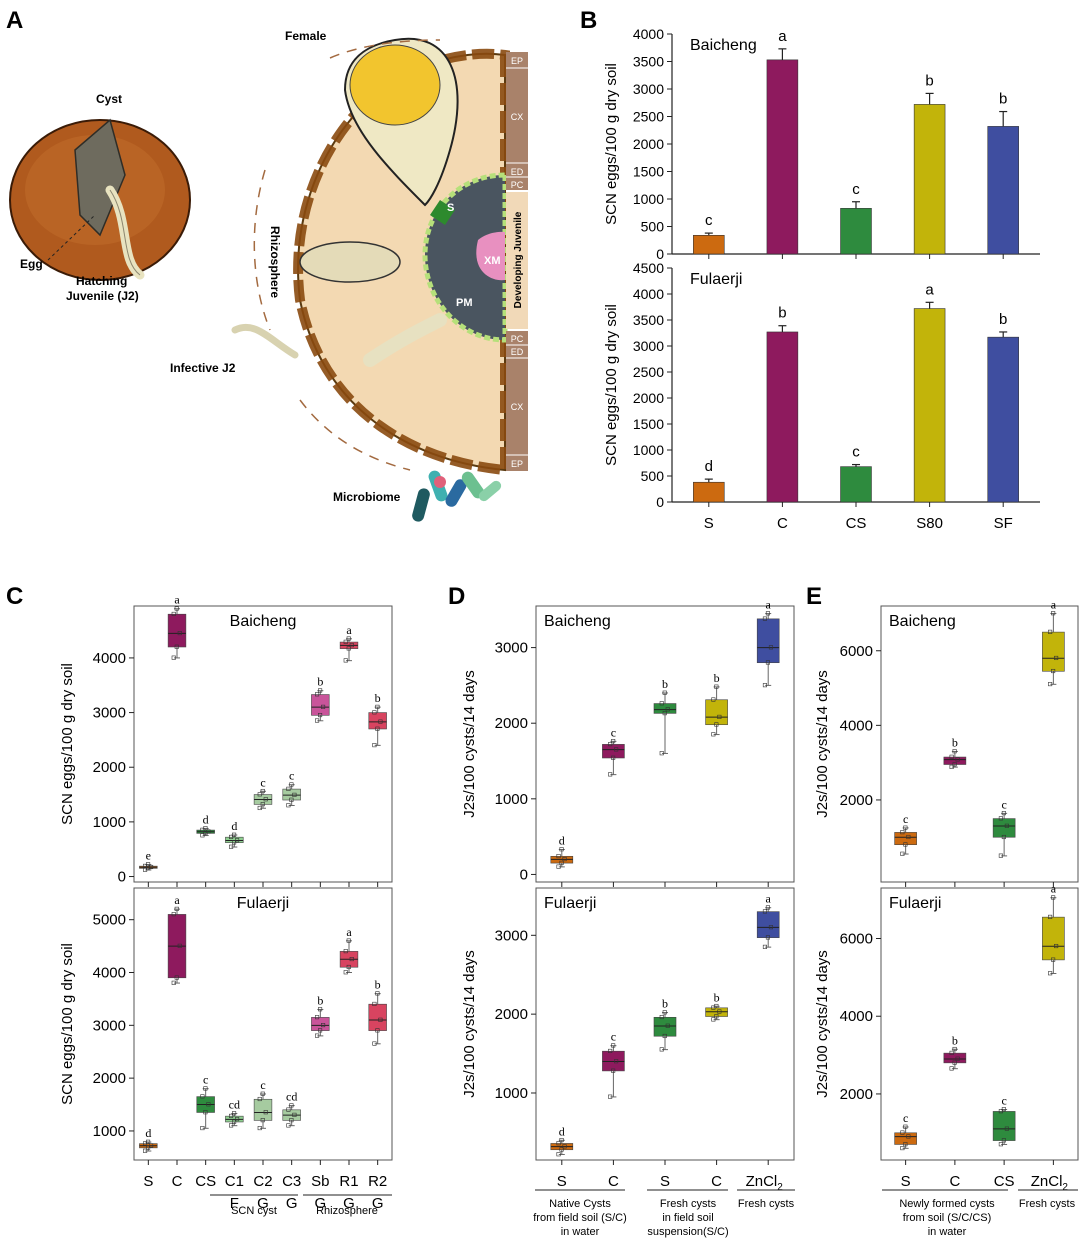 The height and width of the screenshot is (1249, 1080). What do you see at coordinates (947, 1232) in the screenshot?
I see `group-label-e-newly-3: in water` at bounding box center [947, 1232].